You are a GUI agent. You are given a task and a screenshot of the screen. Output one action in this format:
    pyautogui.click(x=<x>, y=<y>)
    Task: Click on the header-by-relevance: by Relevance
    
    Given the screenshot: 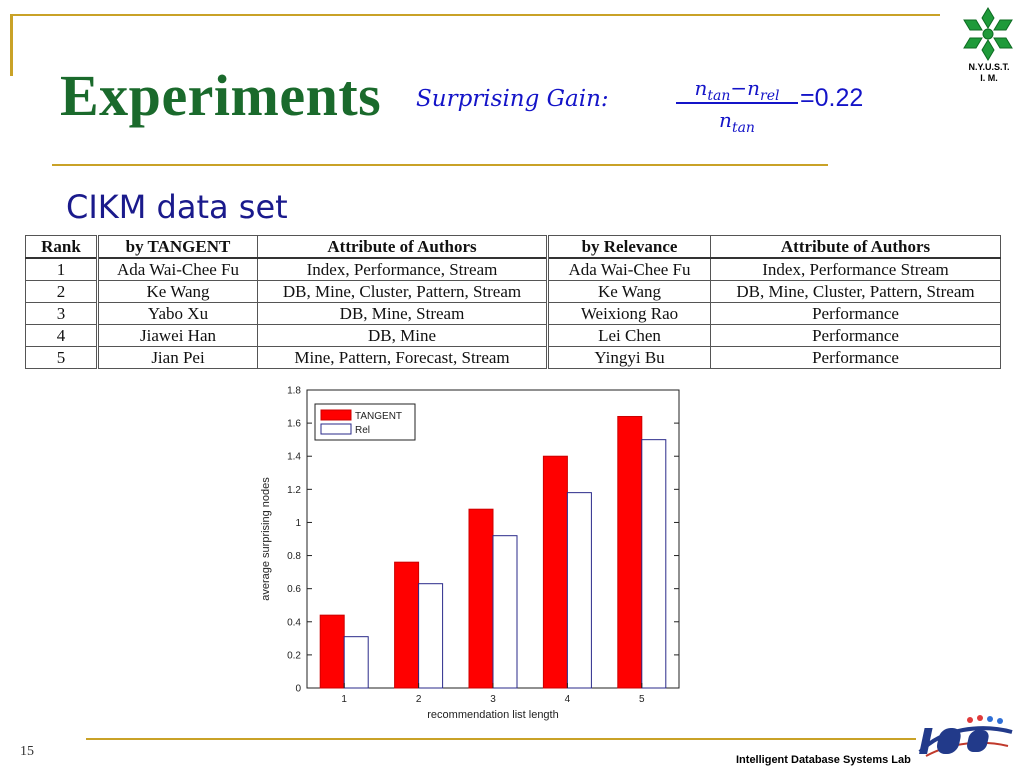 What is the action you would take?
    pyautogui.click(x=629, y=247)
    